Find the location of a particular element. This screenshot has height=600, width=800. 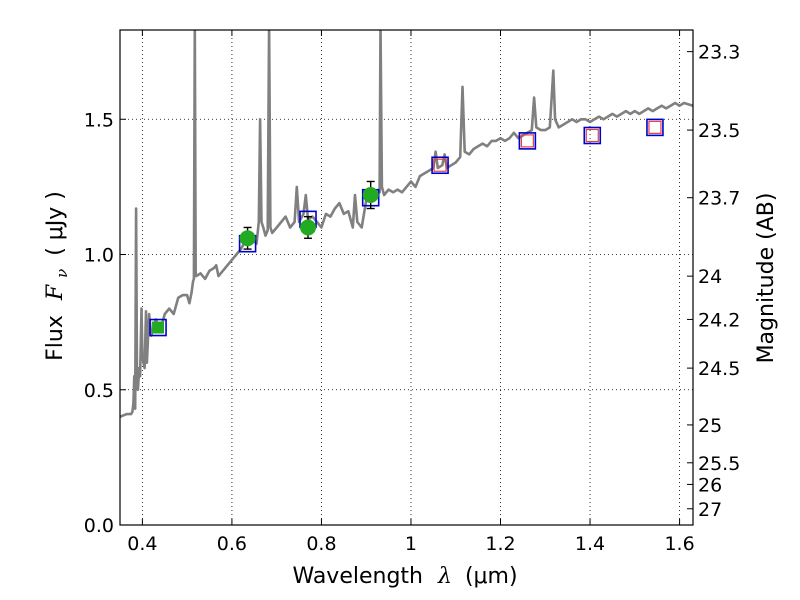

y-tick-label: 1.5 is located at coordinates (99, 120).